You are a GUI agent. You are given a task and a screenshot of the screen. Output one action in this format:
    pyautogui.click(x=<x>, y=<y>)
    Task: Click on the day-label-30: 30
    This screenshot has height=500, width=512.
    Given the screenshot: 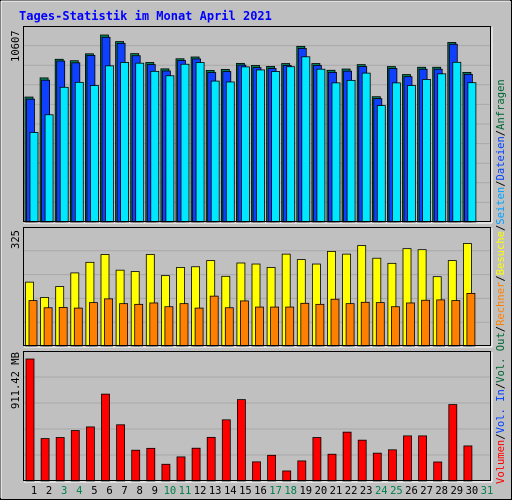 What is the action you would take?
    pyautogui.click(x=472, y=491)
    